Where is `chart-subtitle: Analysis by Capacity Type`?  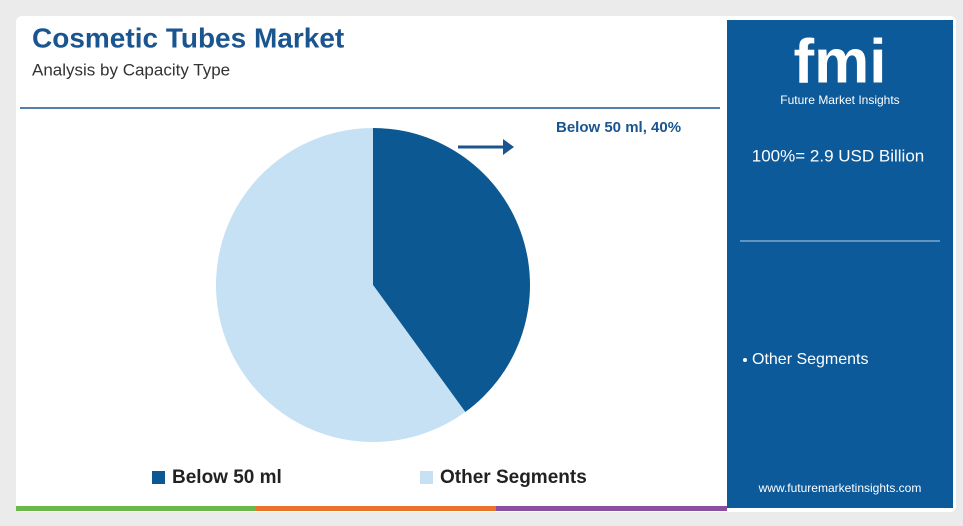 chart-subtitle: Analysis by Capacity Type is located at coordinates (131, 69).